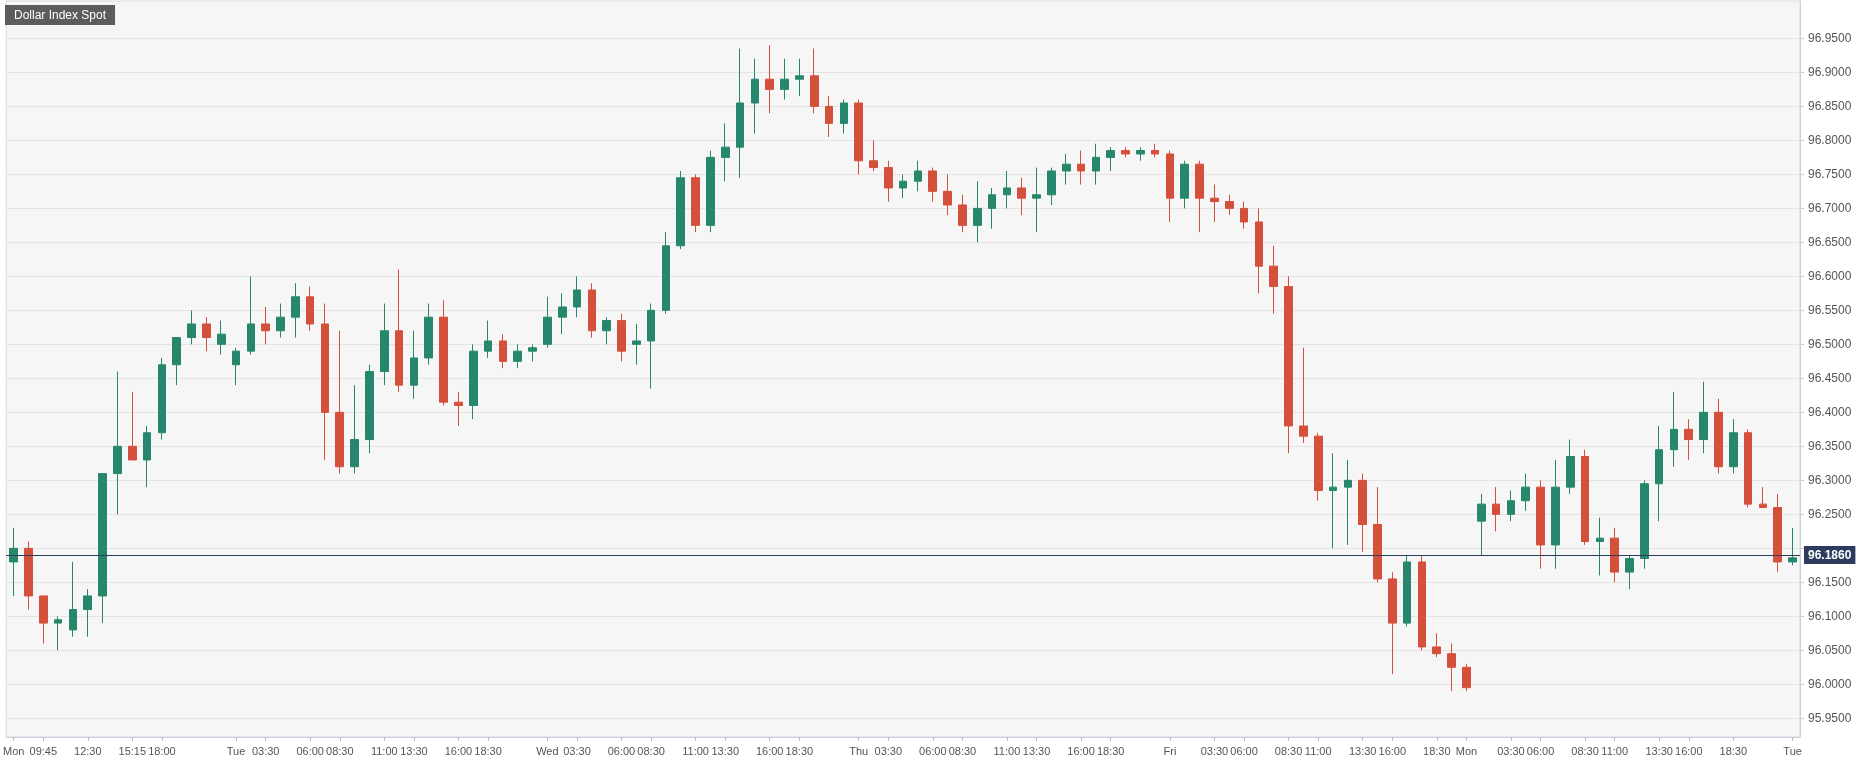  What do you see at coordinates (1830, 208) in the screenshot?
I see `y-tick-label: 96.7000` at bounding box center [1830, 208].